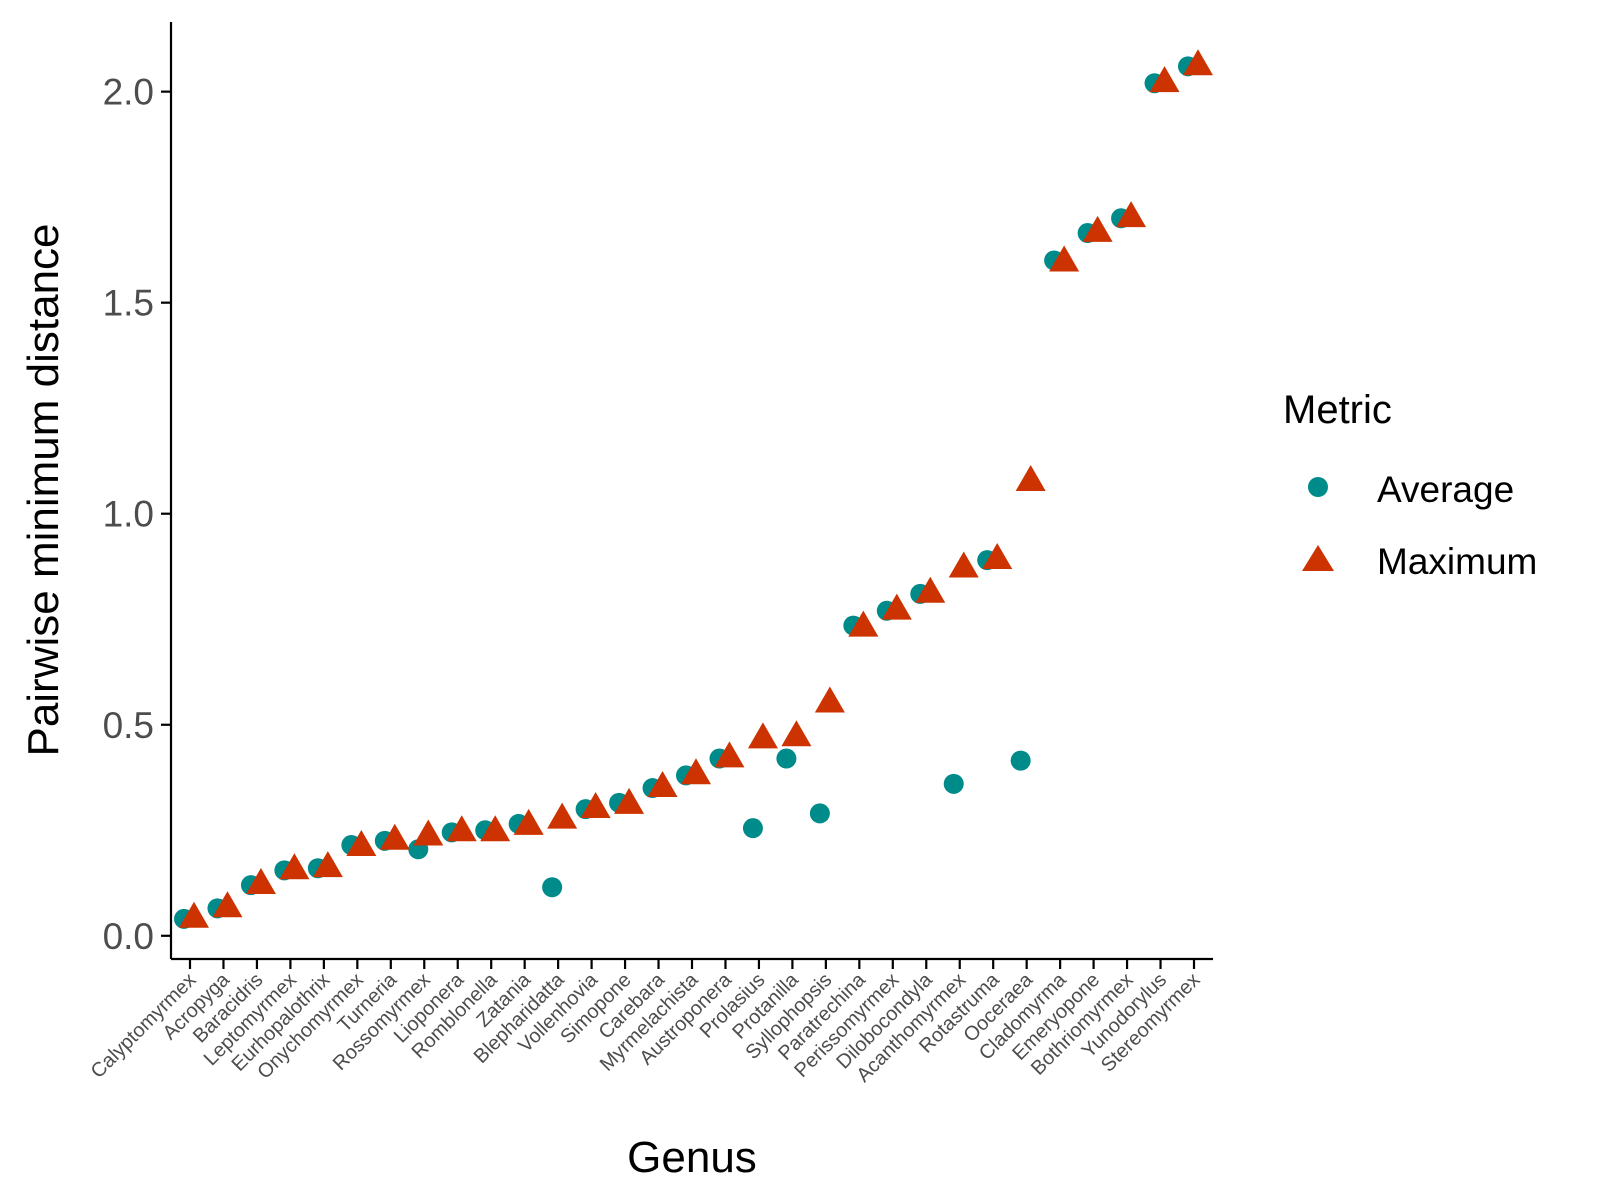 The width and height of the screenshot is (1600, 1200). What do you see at coordinates (128, 92) in the screenshot?
I see `y-tick-label: 2.0` at bounding box center [128, 92].